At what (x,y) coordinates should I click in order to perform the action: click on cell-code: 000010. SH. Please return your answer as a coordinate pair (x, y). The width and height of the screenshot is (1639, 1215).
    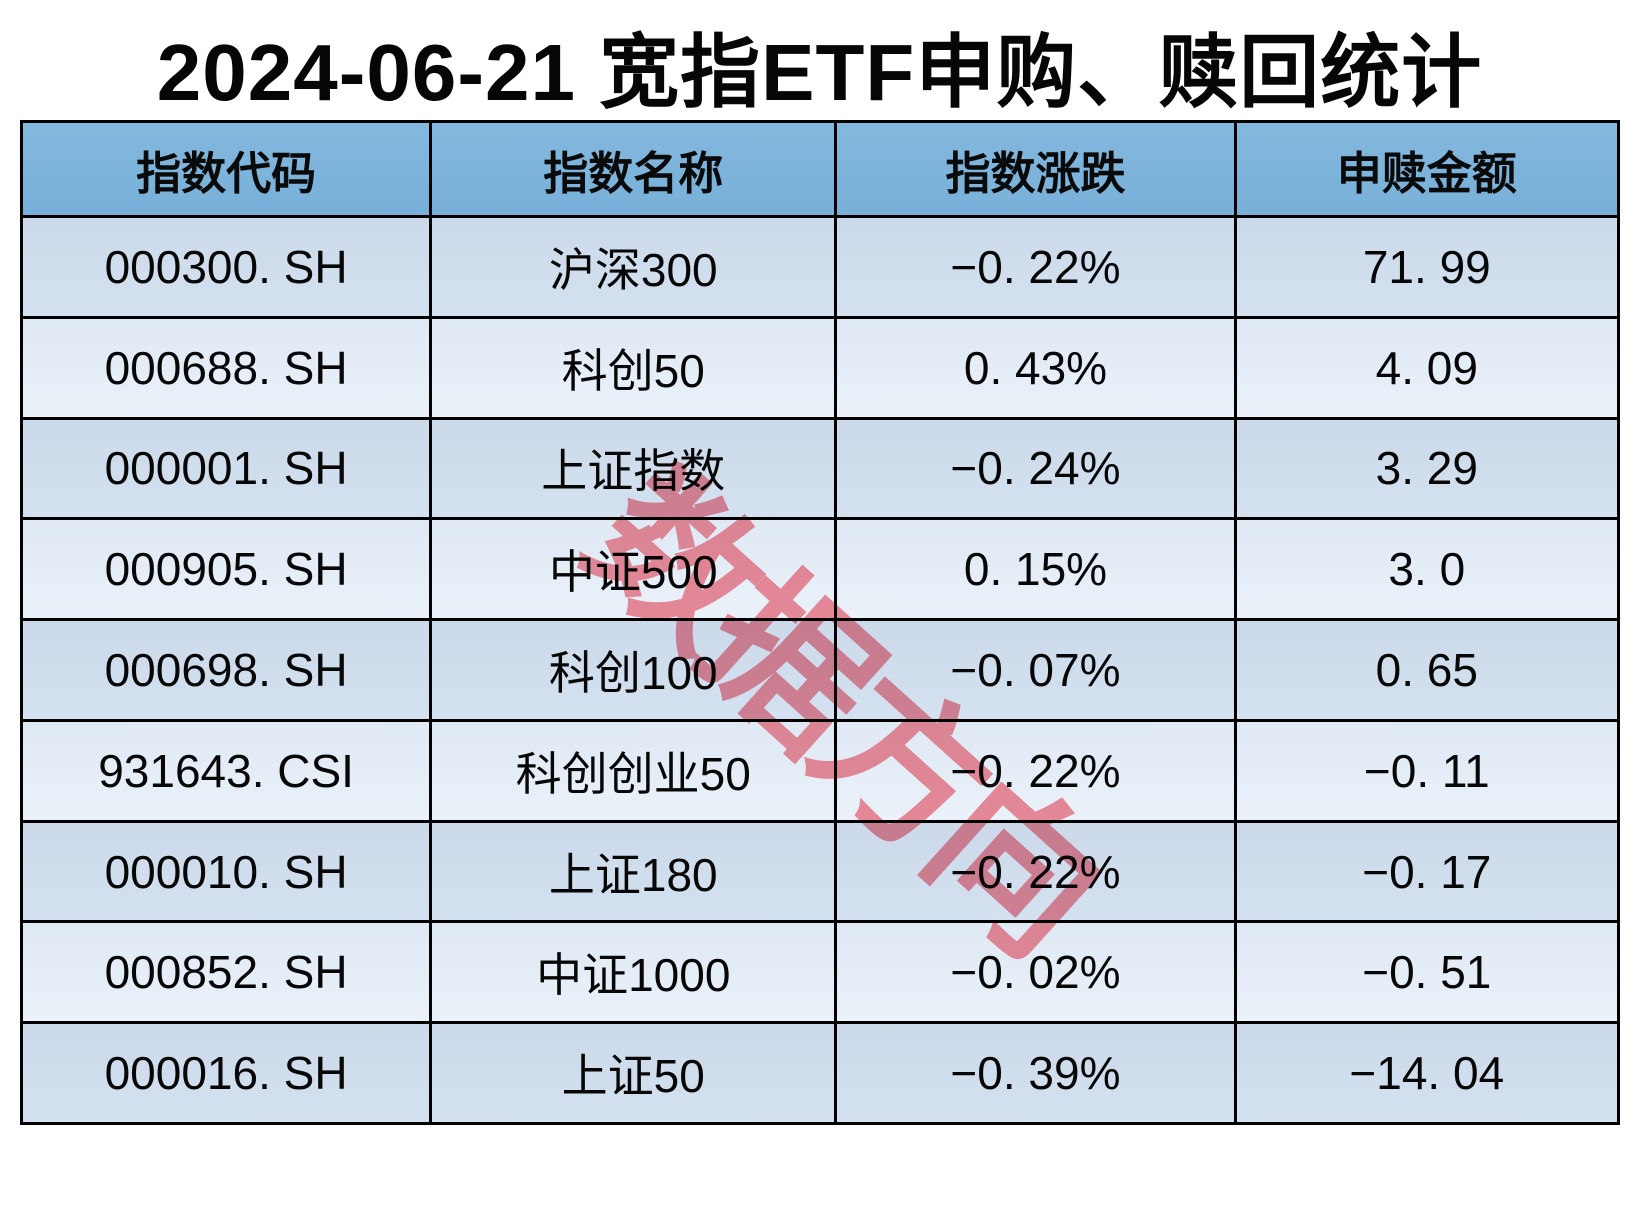
    Looking at the image, I should click on (226, 871).